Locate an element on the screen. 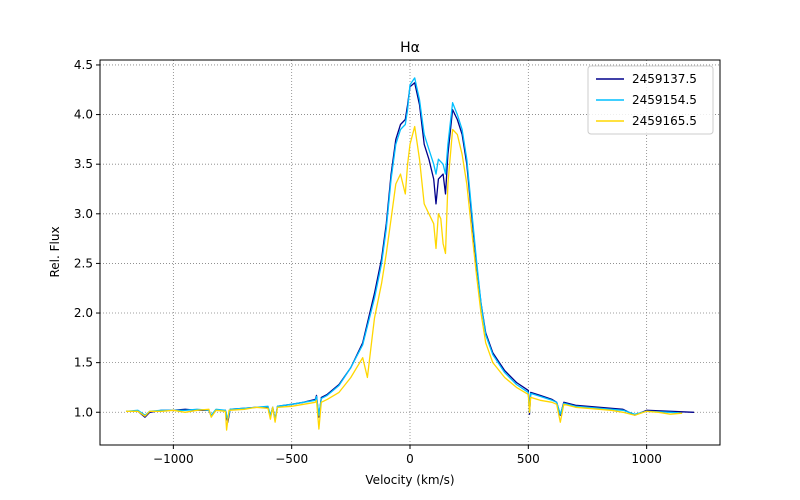 Image resolution: width=800 pixels, height=500 pixels. x-tick-label: 500 is located at coordinates (528, 459).